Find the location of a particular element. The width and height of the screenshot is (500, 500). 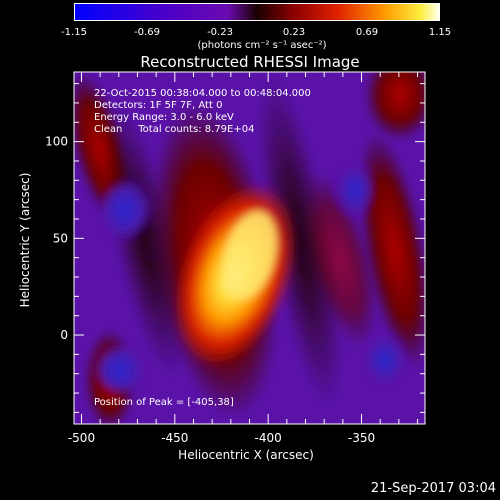

colorbar-tick-label: -0.23 is located at coordinates (220, 32).